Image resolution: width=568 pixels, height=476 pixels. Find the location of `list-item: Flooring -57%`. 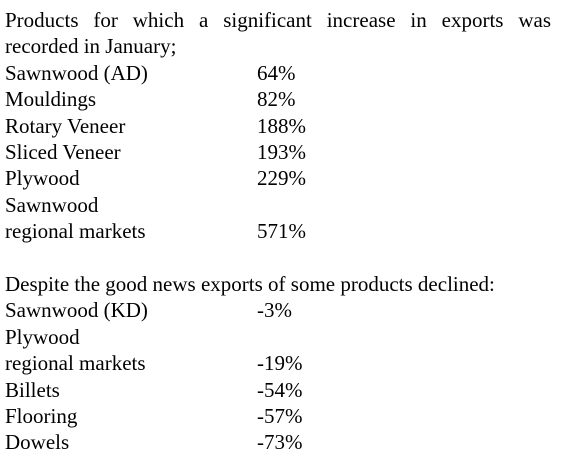

list-item: Flooring -57% is located at coordinates (286, 416).